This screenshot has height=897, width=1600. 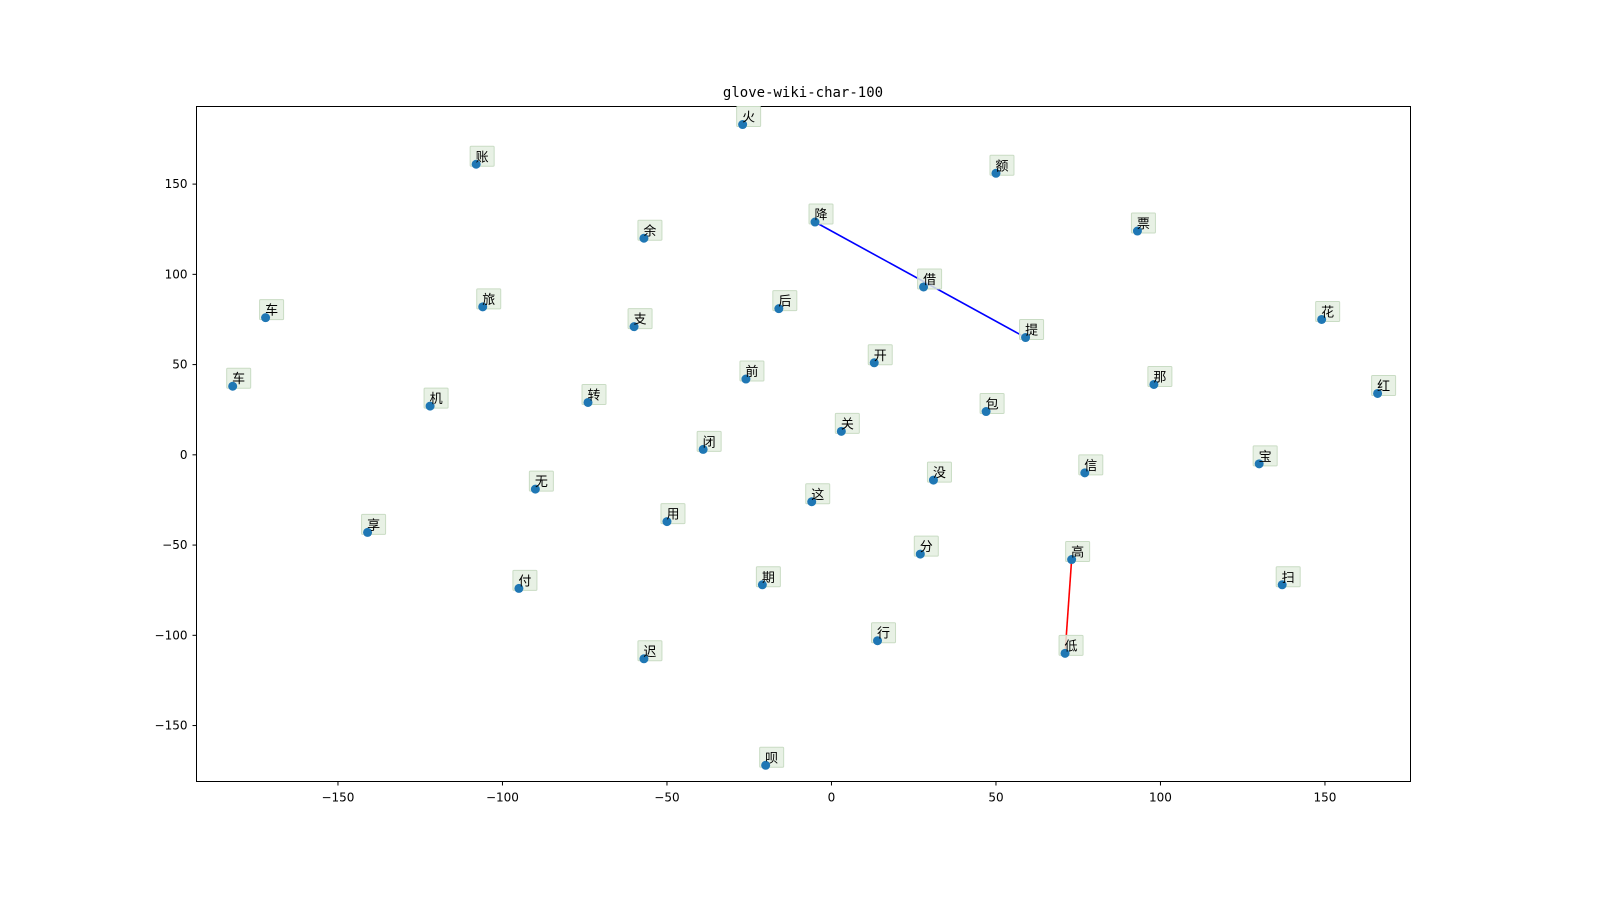 I want to click on y-axis: 150 100 50 0 −50 −100 −150, so click(x=176, y=455).